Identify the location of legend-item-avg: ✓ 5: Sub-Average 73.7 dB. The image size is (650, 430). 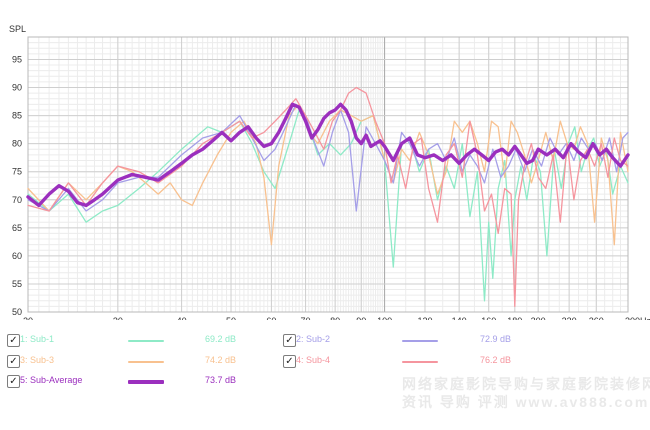
(325, 382).